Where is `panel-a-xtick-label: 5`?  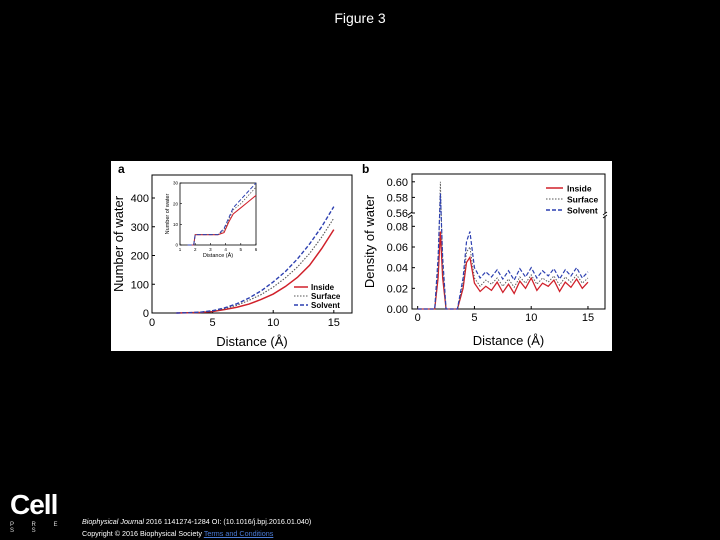 panel-a-xtick-label: 5 is located at coordinates (213, 323).